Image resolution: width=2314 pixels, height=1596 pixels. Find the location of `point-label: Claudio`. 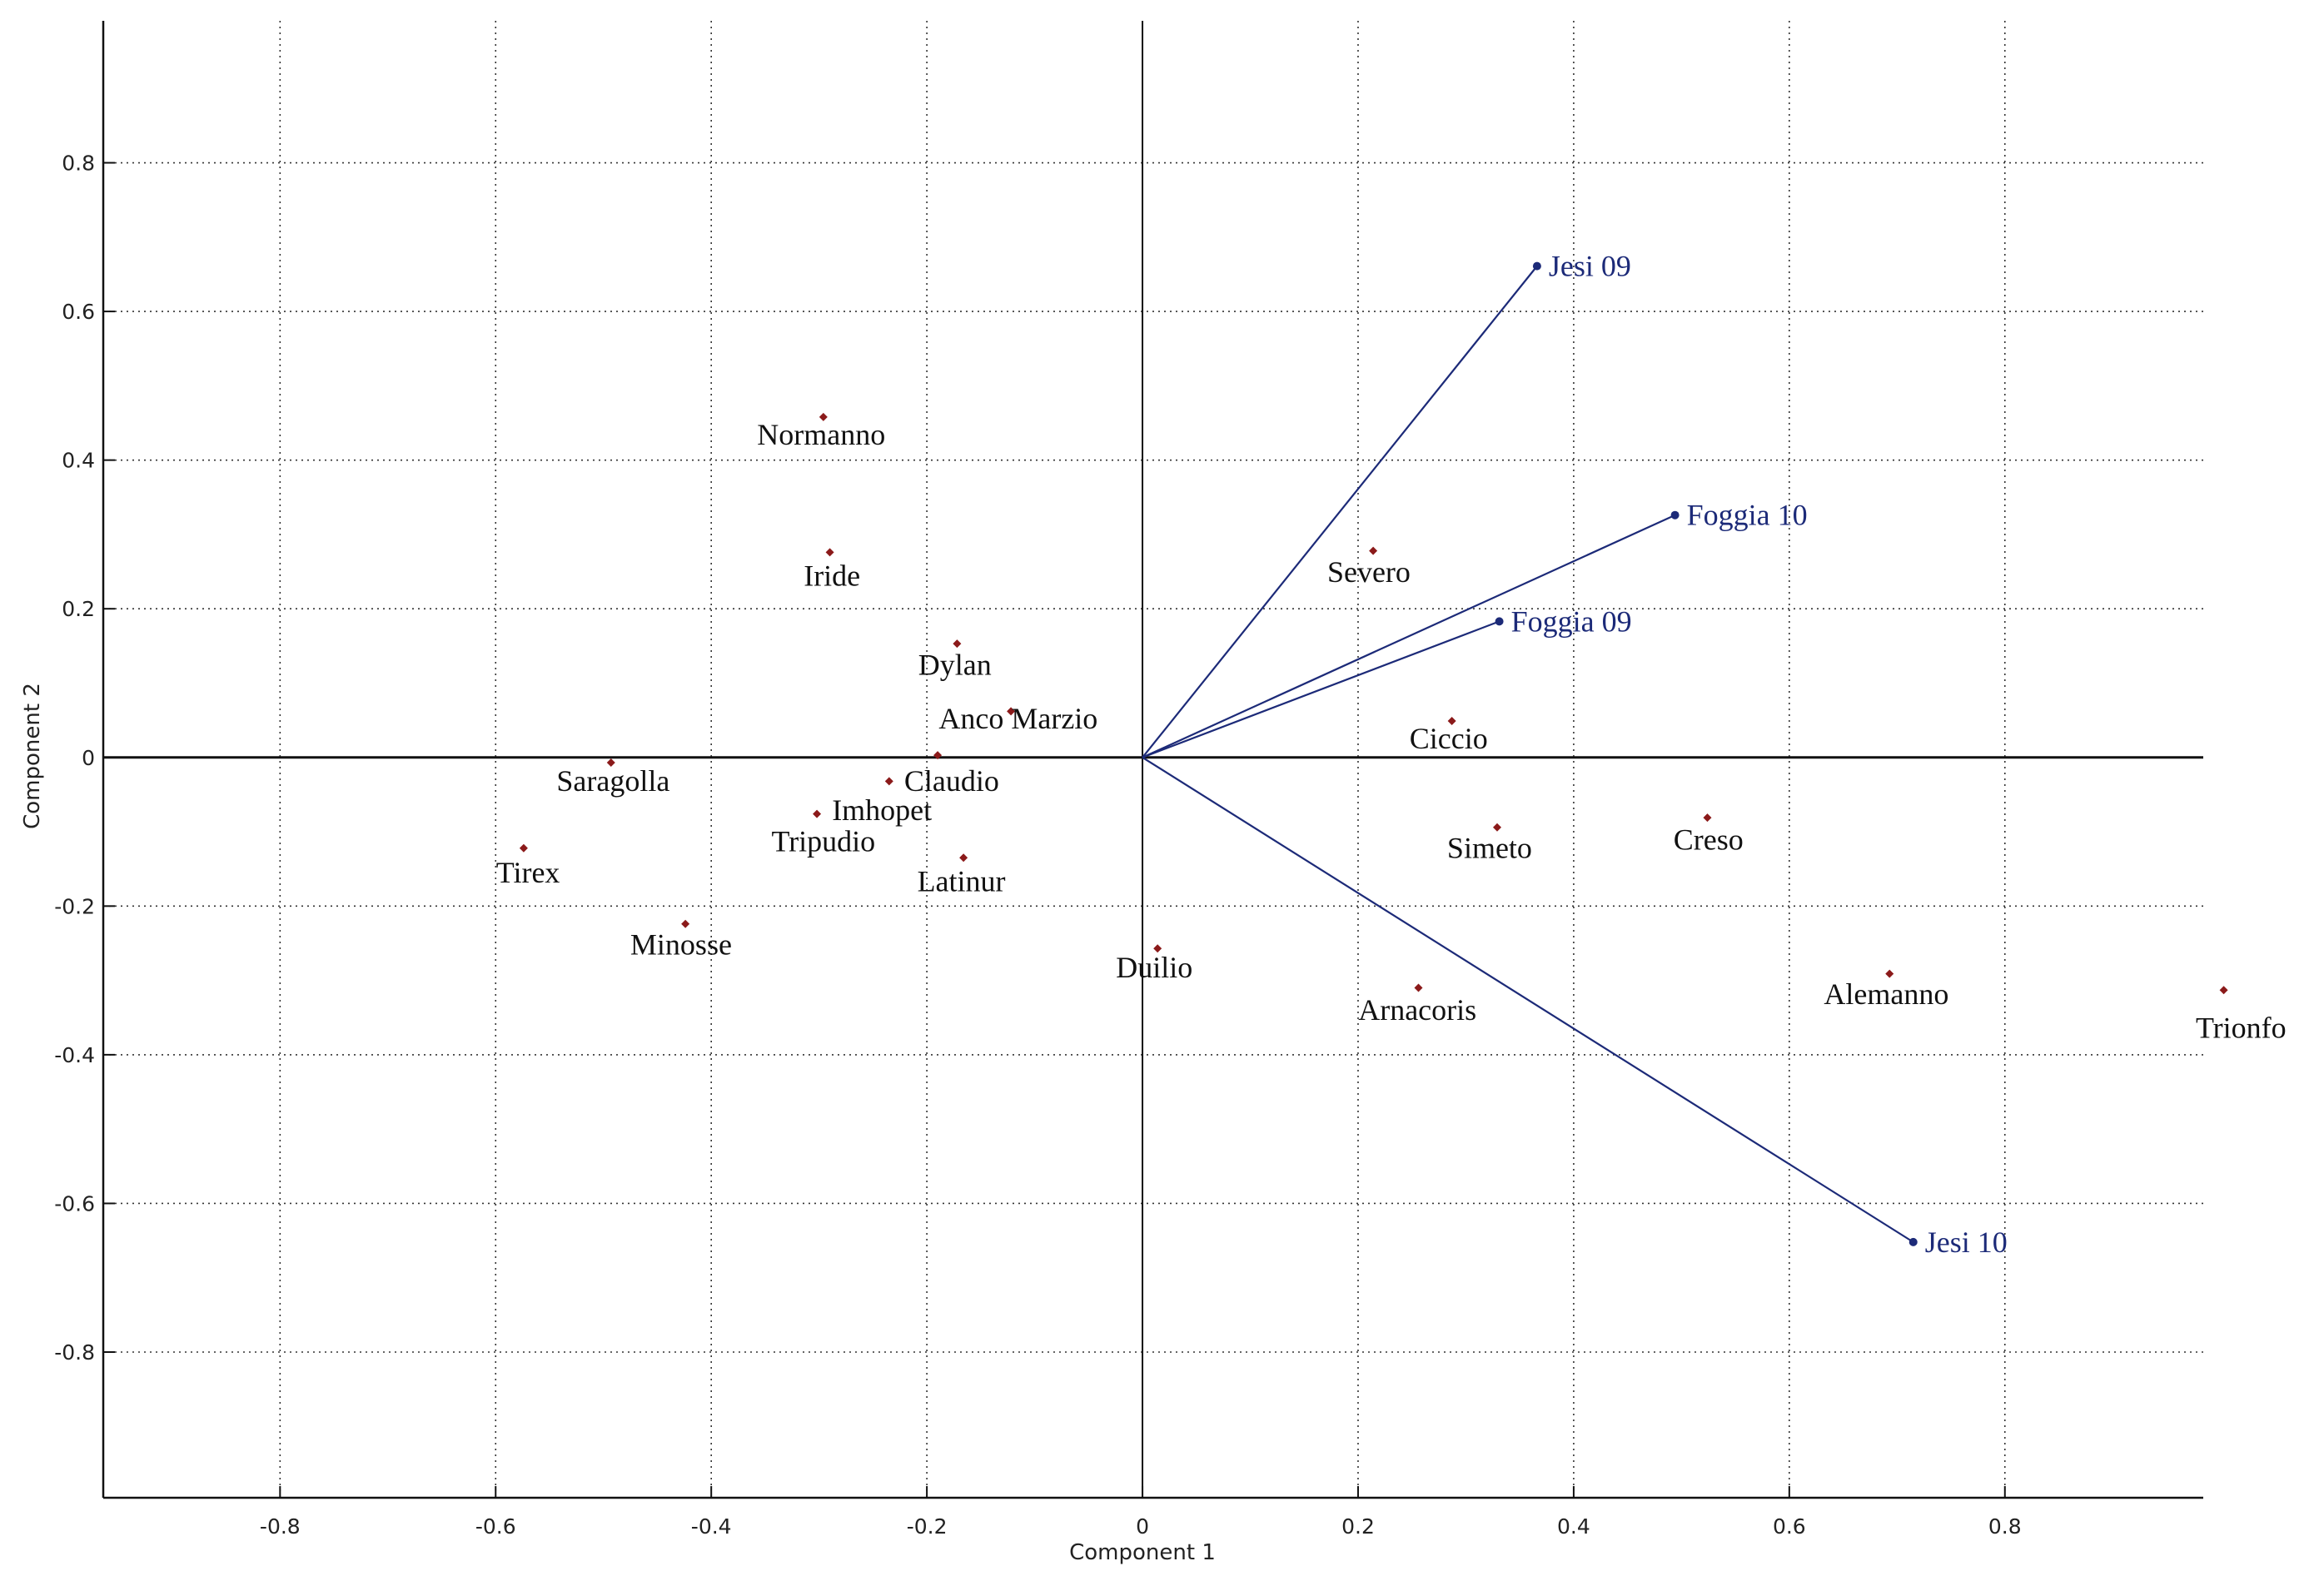

point-label: Claudio is located at coordinates (952, 781).